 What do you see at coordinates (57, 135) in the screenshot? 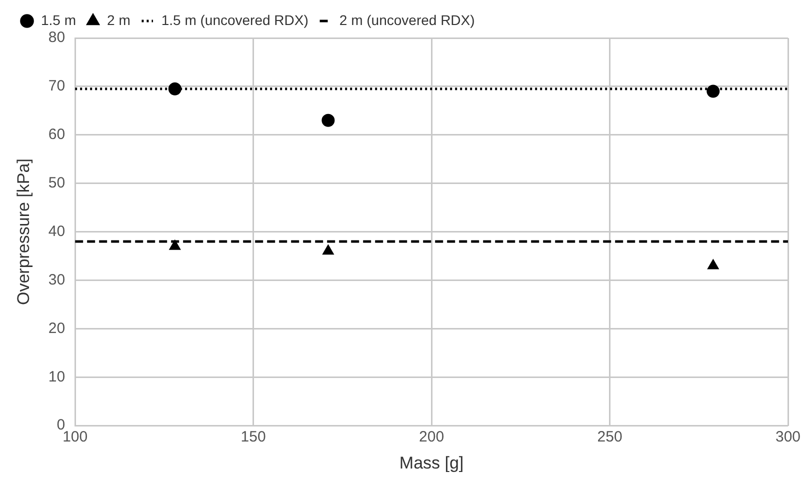
I see `y-tick-label: 60` at bounding box center [57, 135].